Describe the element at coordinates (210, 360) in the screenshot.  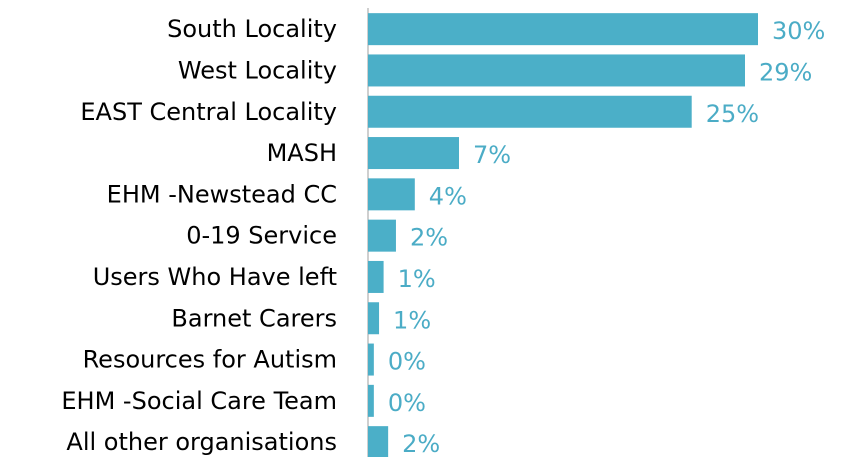
I see `category-label: Resources for Autism` at that location.